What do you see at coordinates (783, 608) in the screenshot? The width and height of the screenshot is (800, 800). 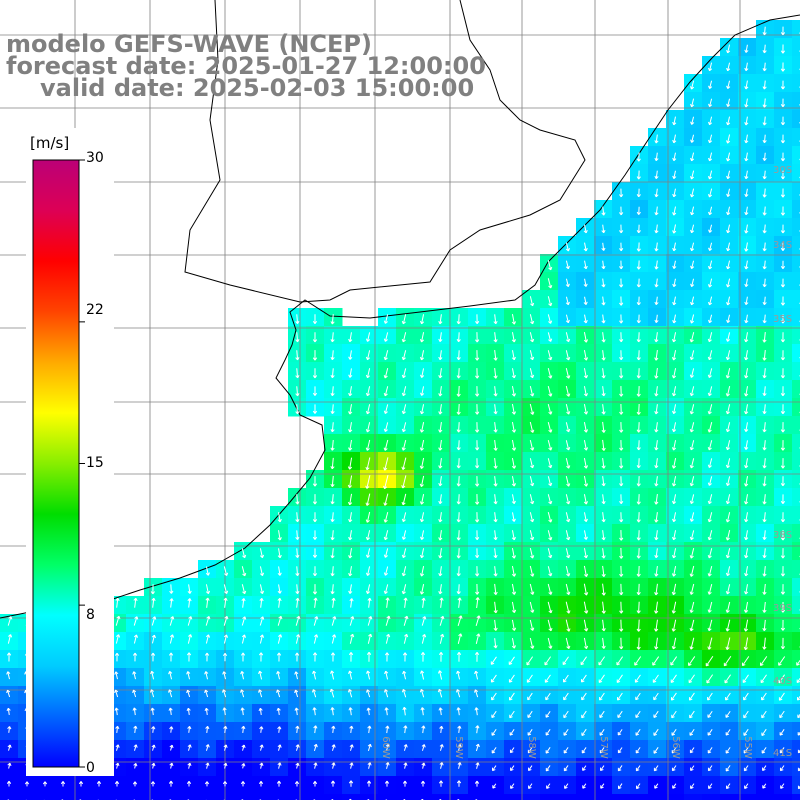 I see `lat-label-39s: 39S` at bounding box center [783, 608].